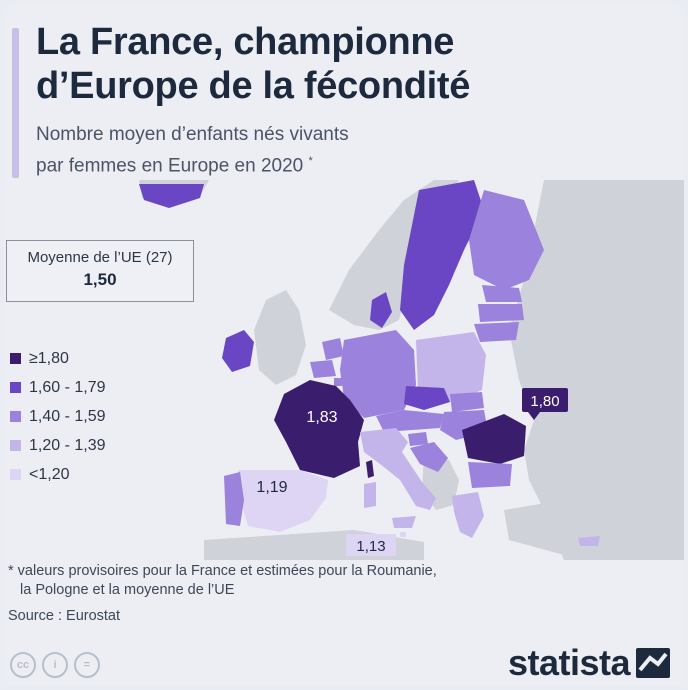 This screenshot has width=688, height=690. I want to click on map-country-croatia, so click(429, 457).